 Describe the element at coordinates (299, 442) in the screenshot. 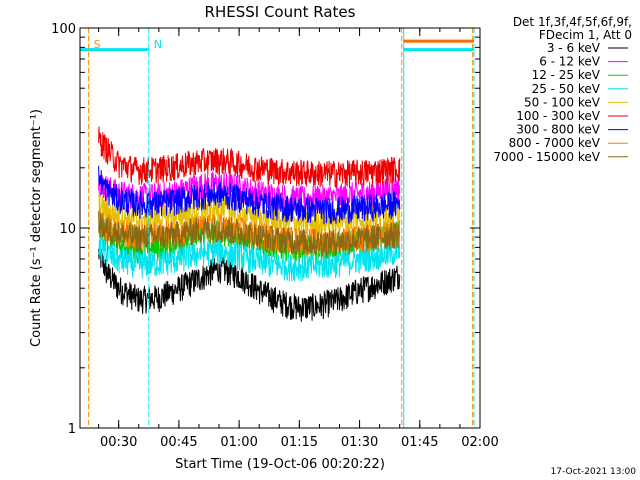

I see `x-tick-label-4: 01:15` at that location.